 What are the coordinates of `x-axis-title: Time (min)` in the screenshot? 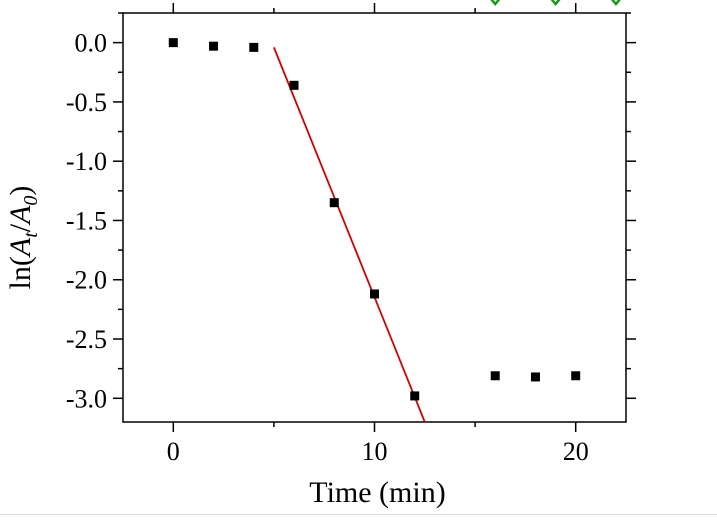 It's located at (377, 492).